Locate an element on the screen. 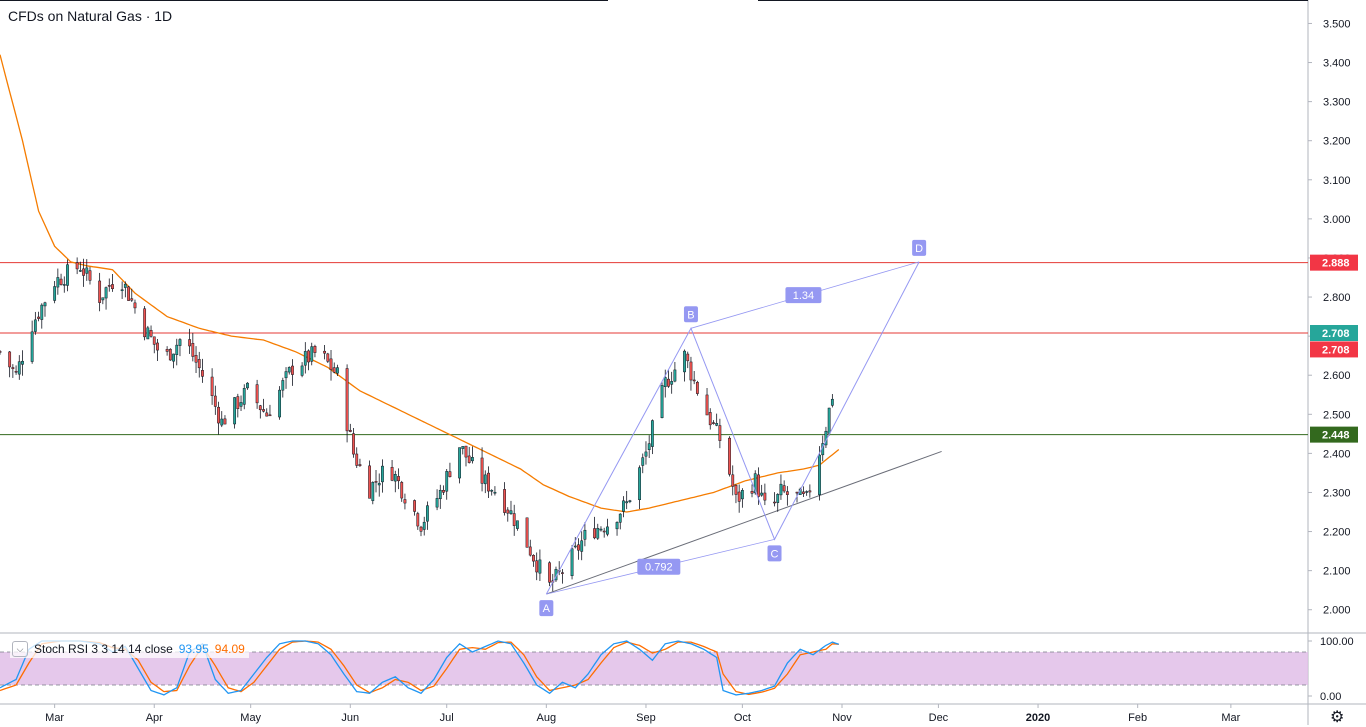 Image resolution: width=1366 pixels, height=727 pixels. price-tick-label: 3.300 is located at coordinates (1337, 103).